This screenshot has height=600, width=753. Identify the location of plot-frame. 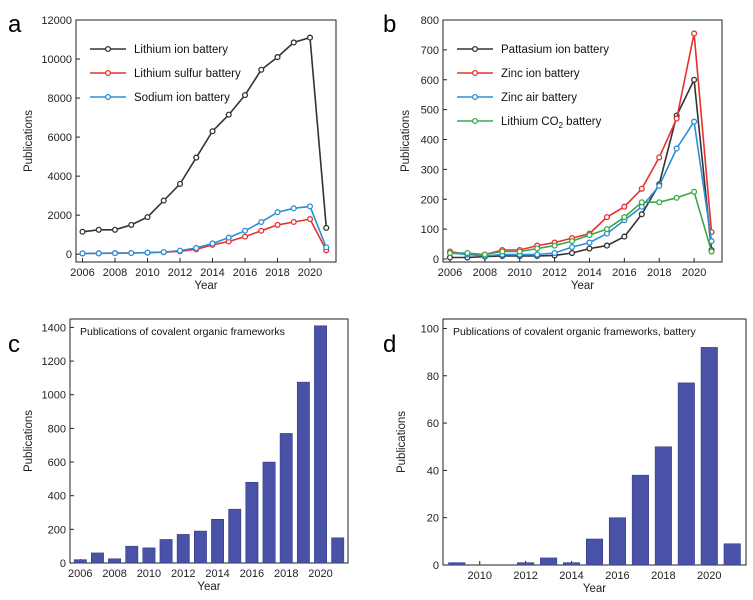
(206, 141).